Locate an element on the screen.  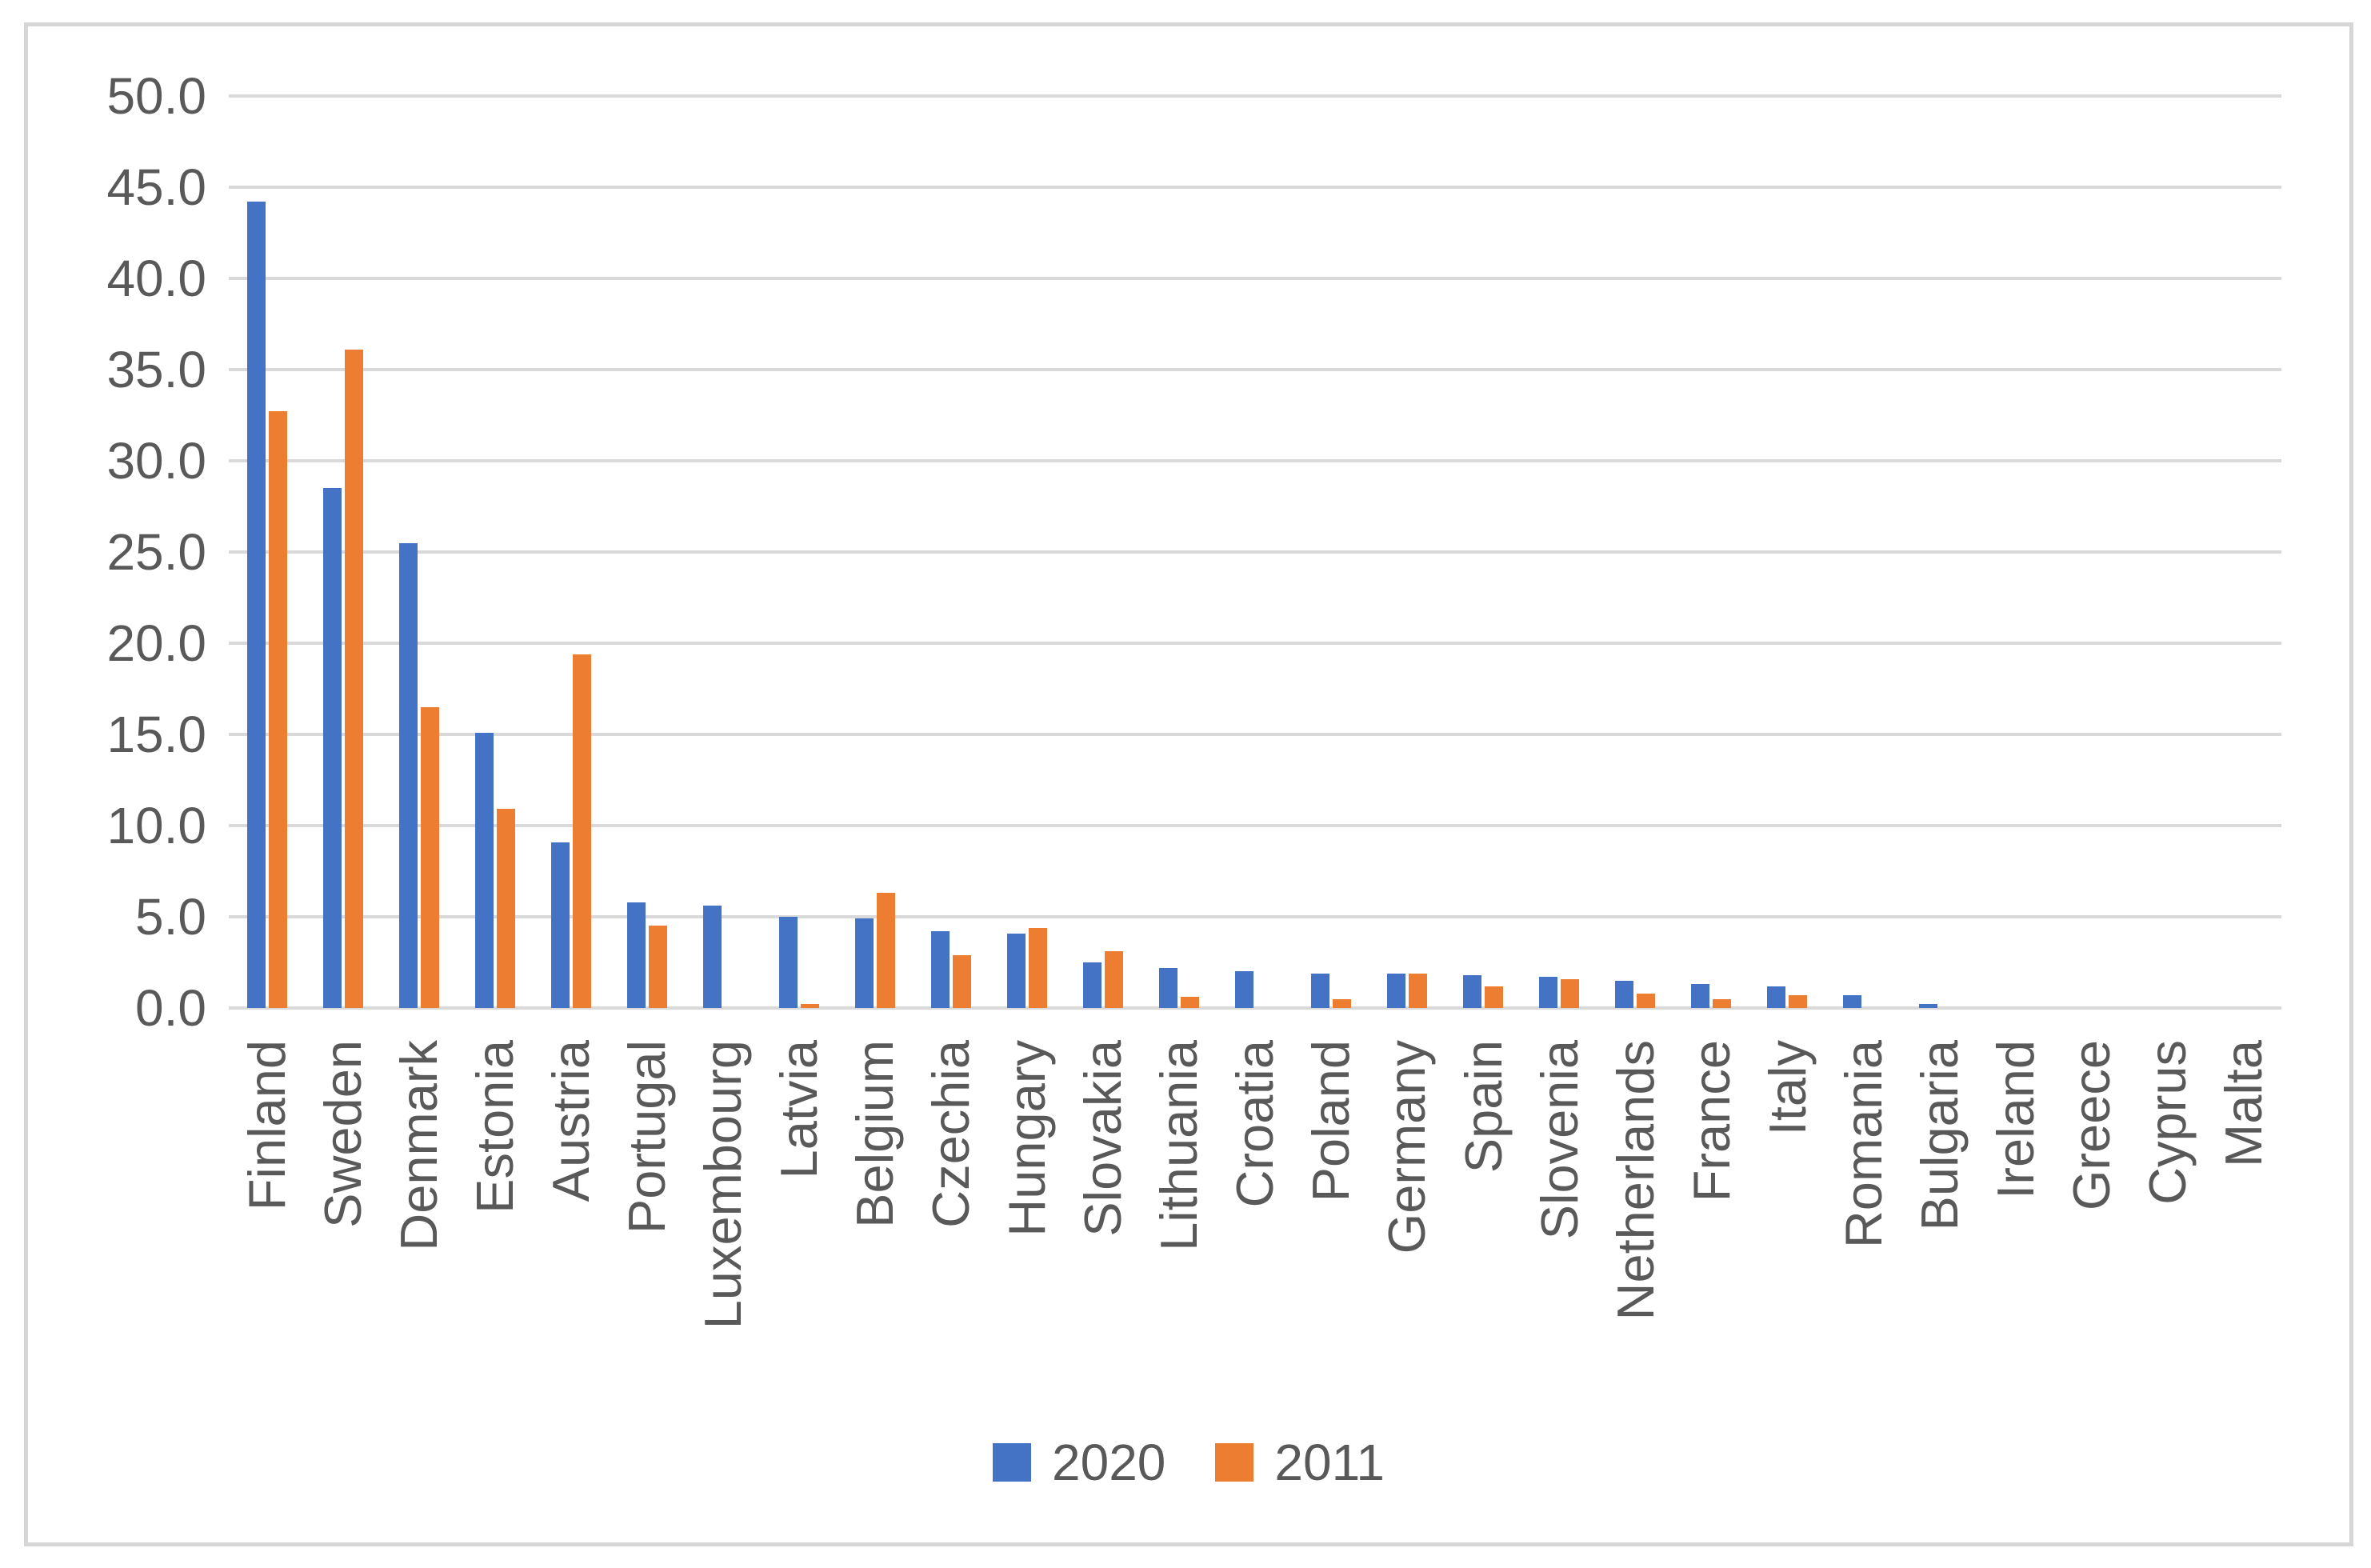
bar-denmark-2011 is located at coordinates (430, 857).